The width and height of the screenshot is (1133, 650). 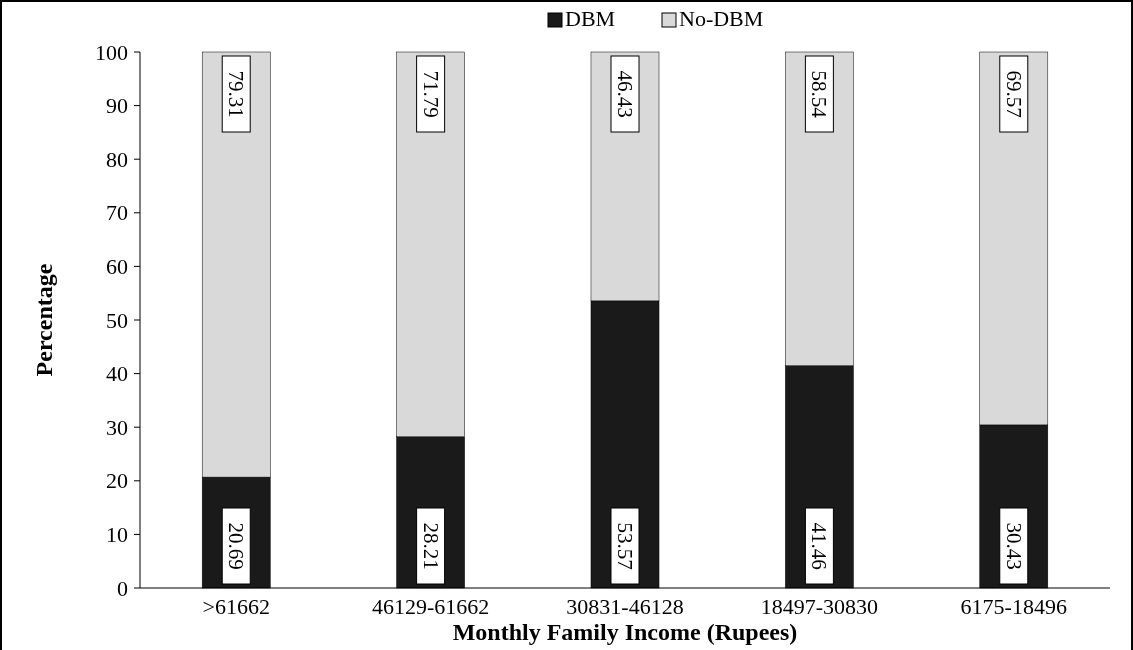 What do you see at coordinates (430, 94) in the screenshot?
I see `data-label: 71.79` at bounding box center [430, 94].